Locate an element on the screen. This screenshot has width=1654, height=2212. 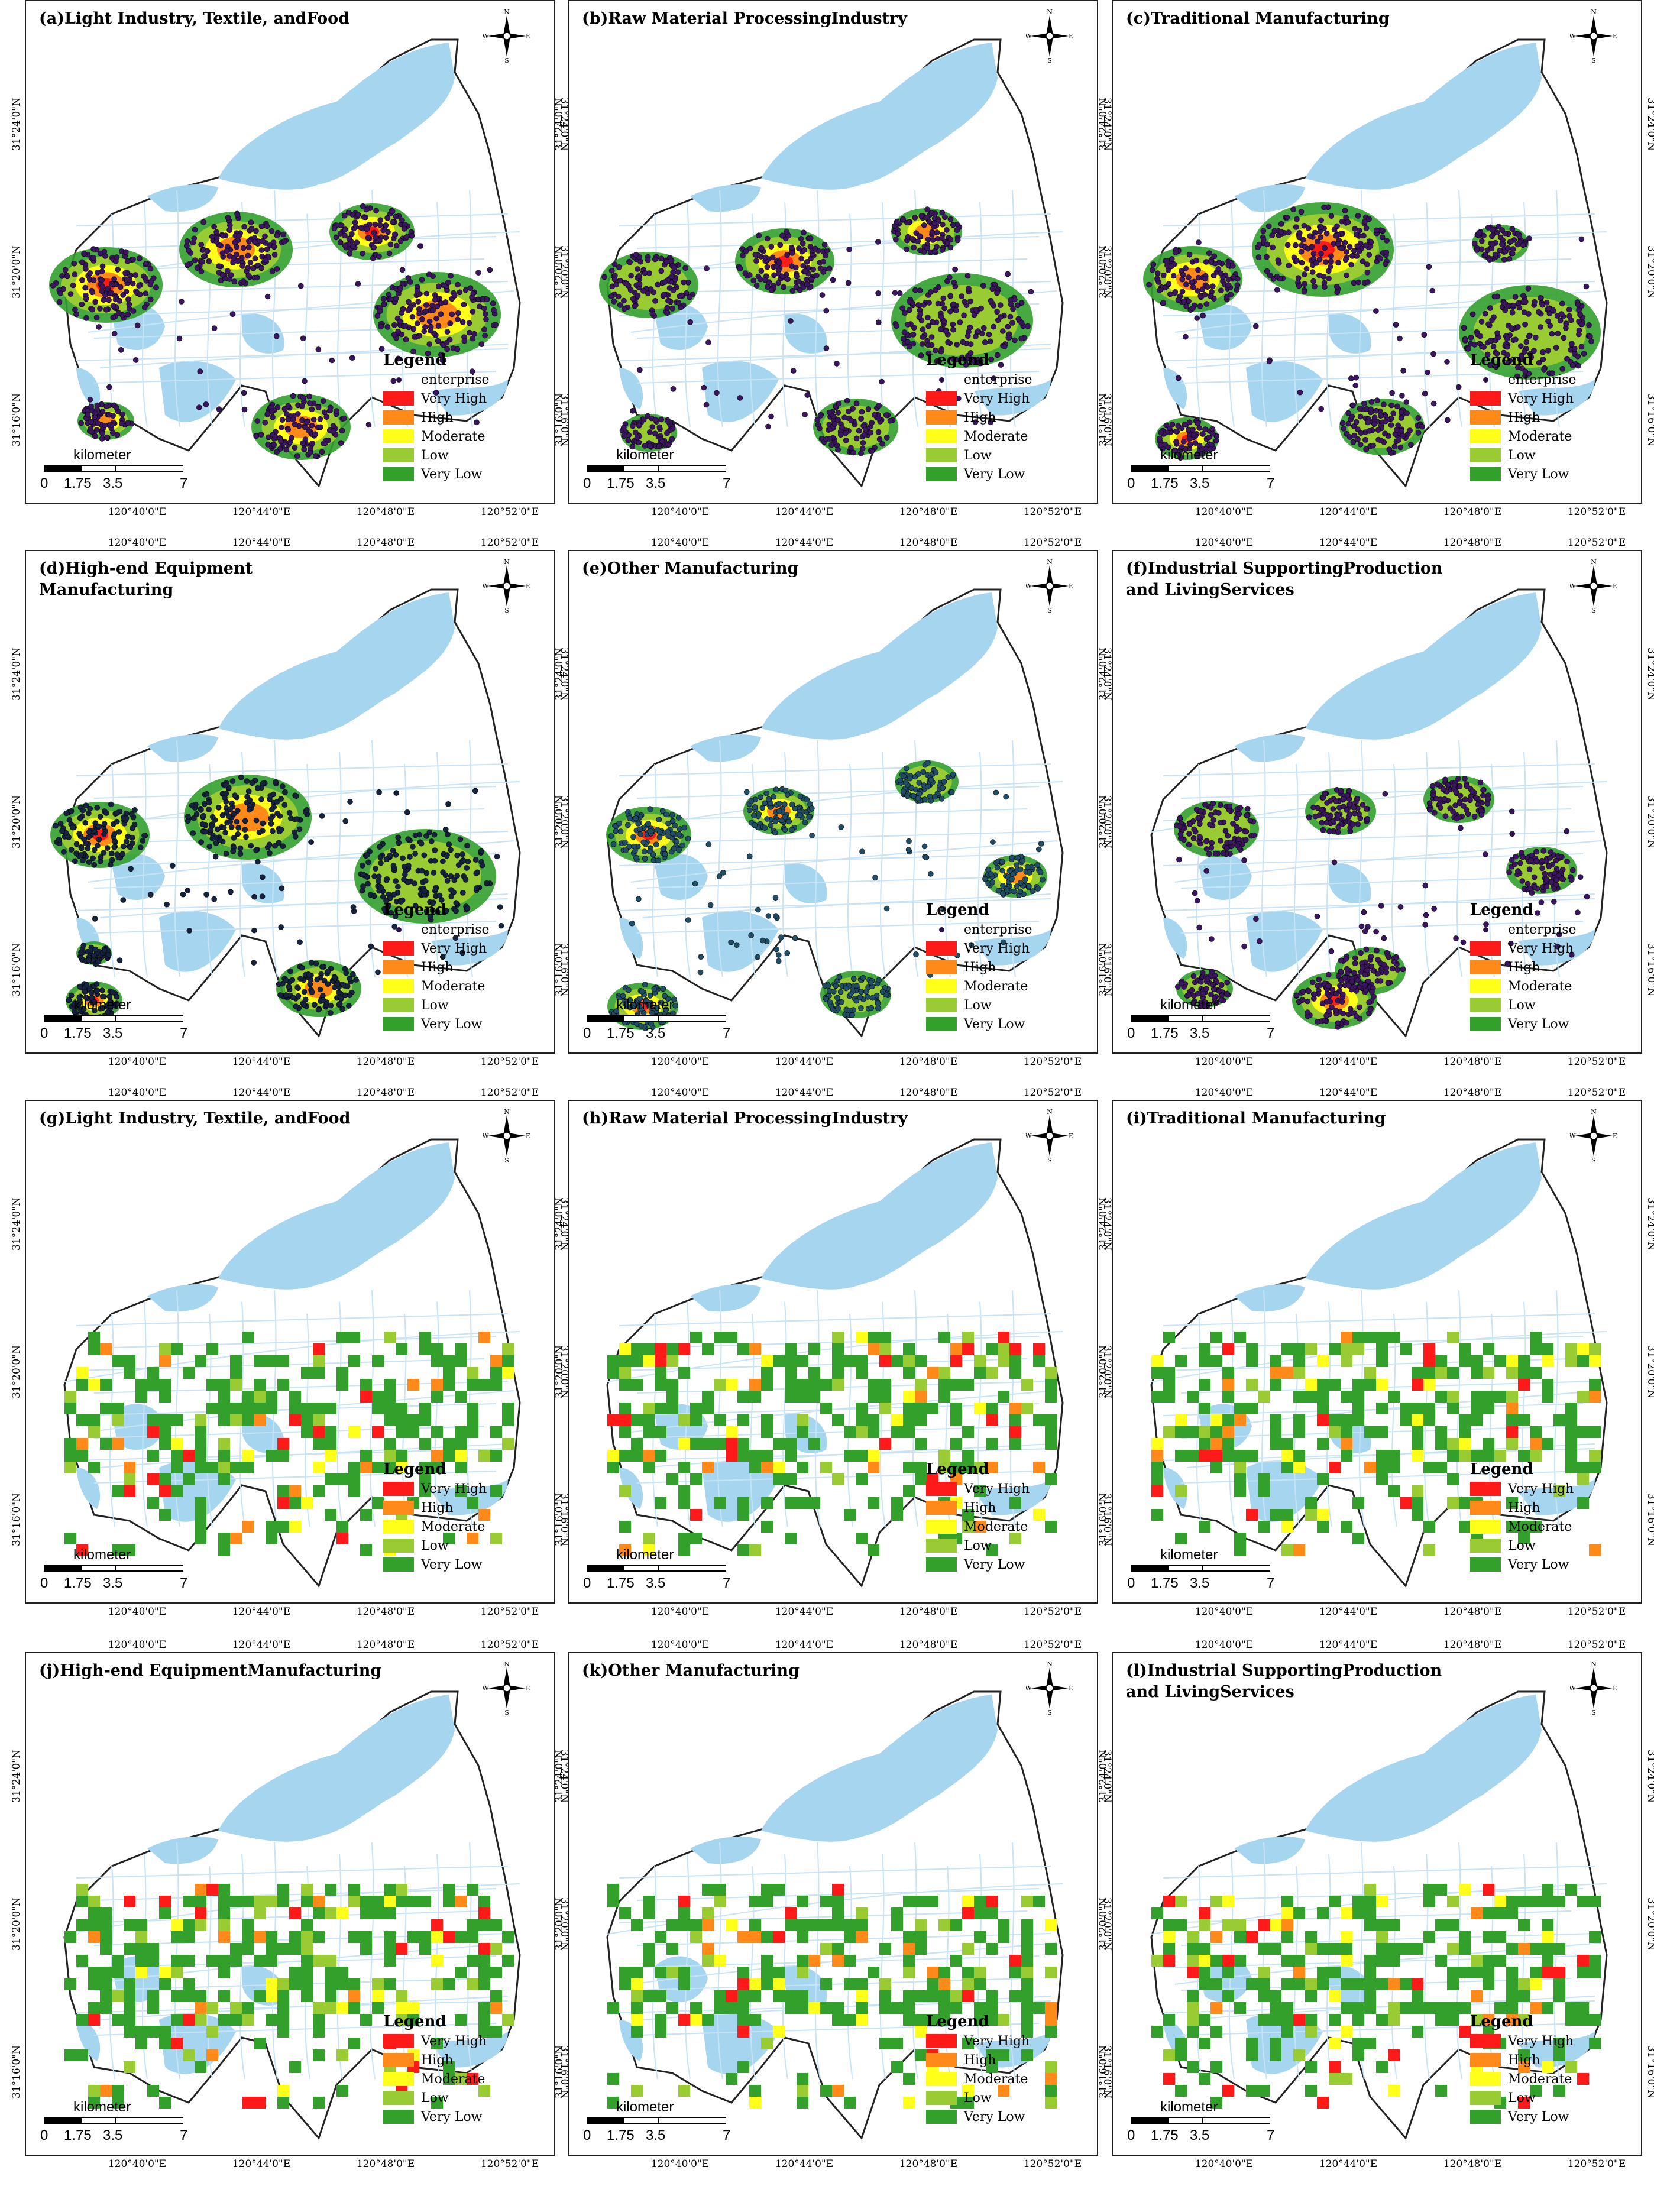
grid-cells is located at coordinates (289, 1997).